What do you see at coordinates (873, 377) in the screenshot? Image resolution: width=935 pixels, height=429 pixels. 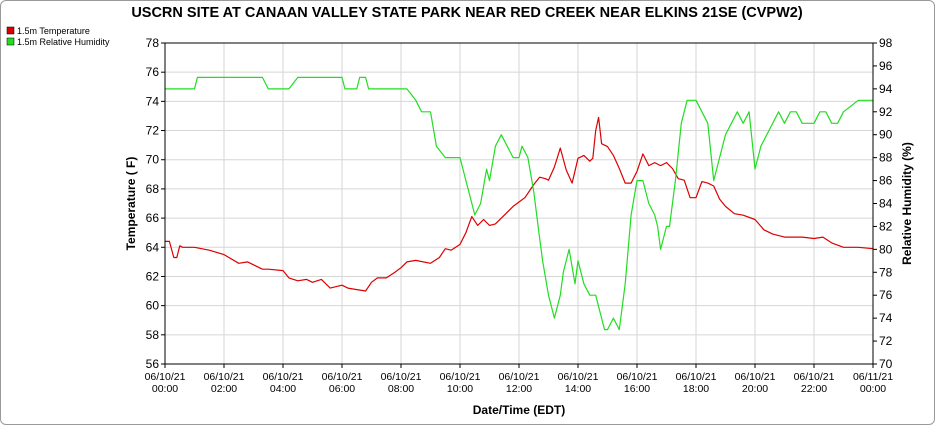 I see `x-tick-label-date: 06/11/21` at bounding box center [873, 377].